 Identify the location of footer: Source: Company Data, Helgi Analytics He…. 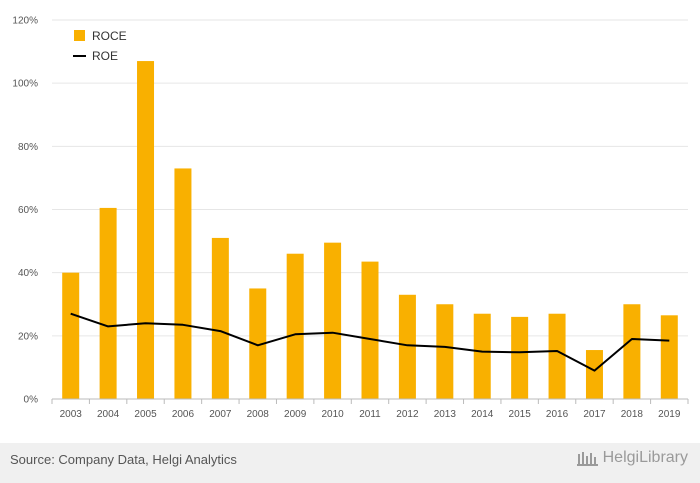
(350, 463).